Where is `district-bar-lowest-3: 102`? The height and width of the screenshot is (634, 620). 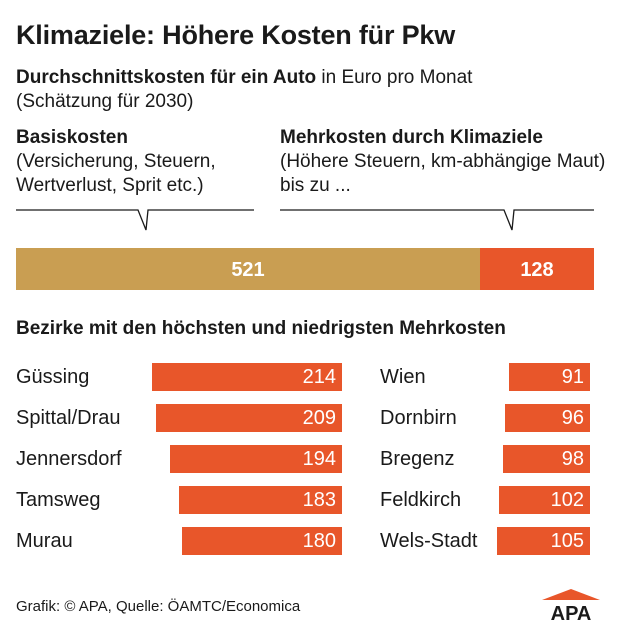
district-bar-lowest-3: 102 is located at coordinates (544, 500).